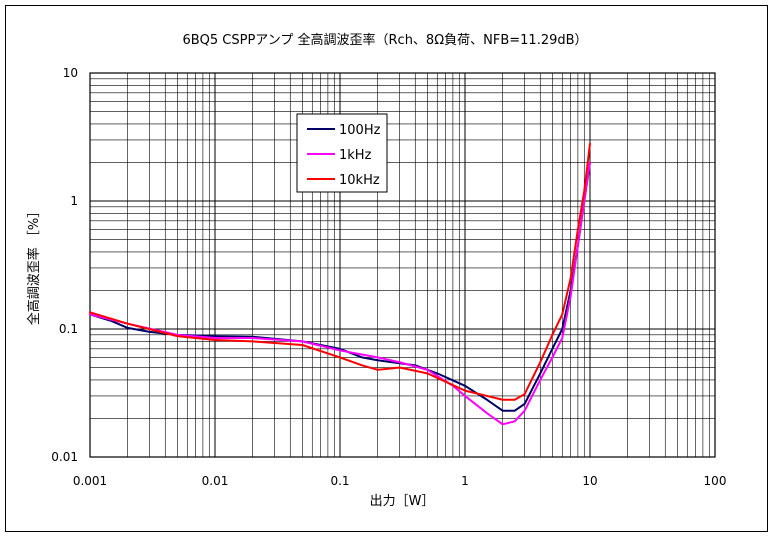 This screenshot has height=541, width=773. Describe the element at coordinates (74, 201) in the screenshot. I see `y-tick-label: 1` at that location.